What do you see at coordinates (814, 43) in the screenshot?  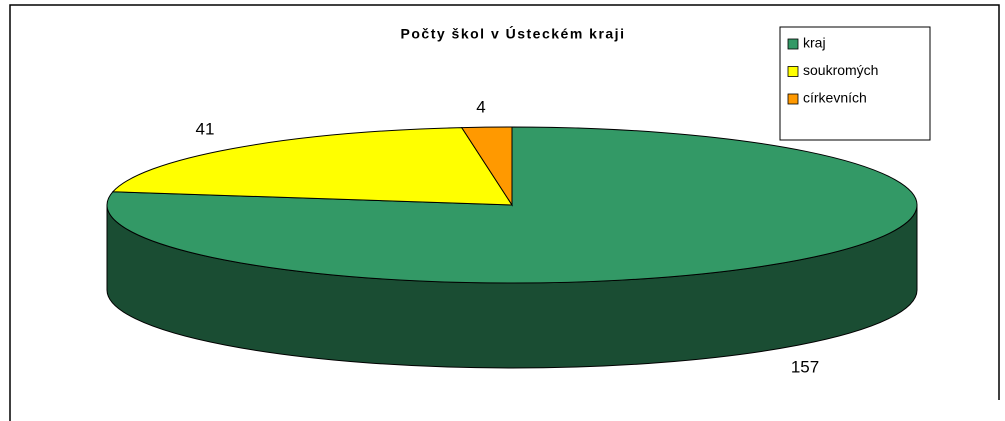 I see `legend-label: kraj` at bounding box center [814, 43].